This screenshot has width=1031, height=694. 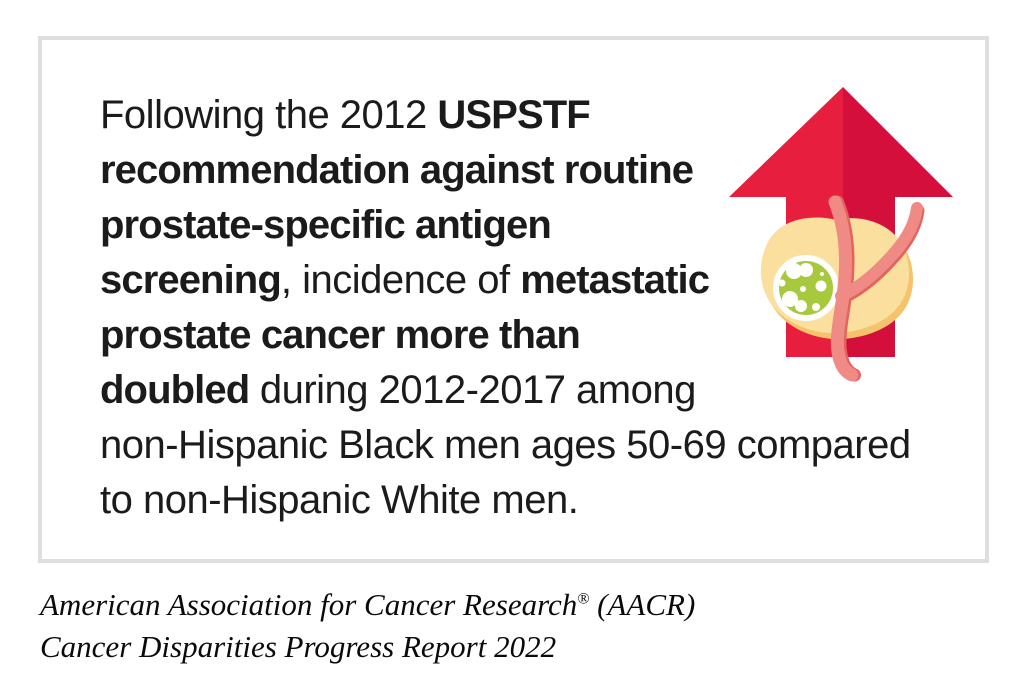 What do you see at coordinates (175, 390) in the screenshot?
I see `statement-segment-bold: doubled` at bounding box center [175, 390].